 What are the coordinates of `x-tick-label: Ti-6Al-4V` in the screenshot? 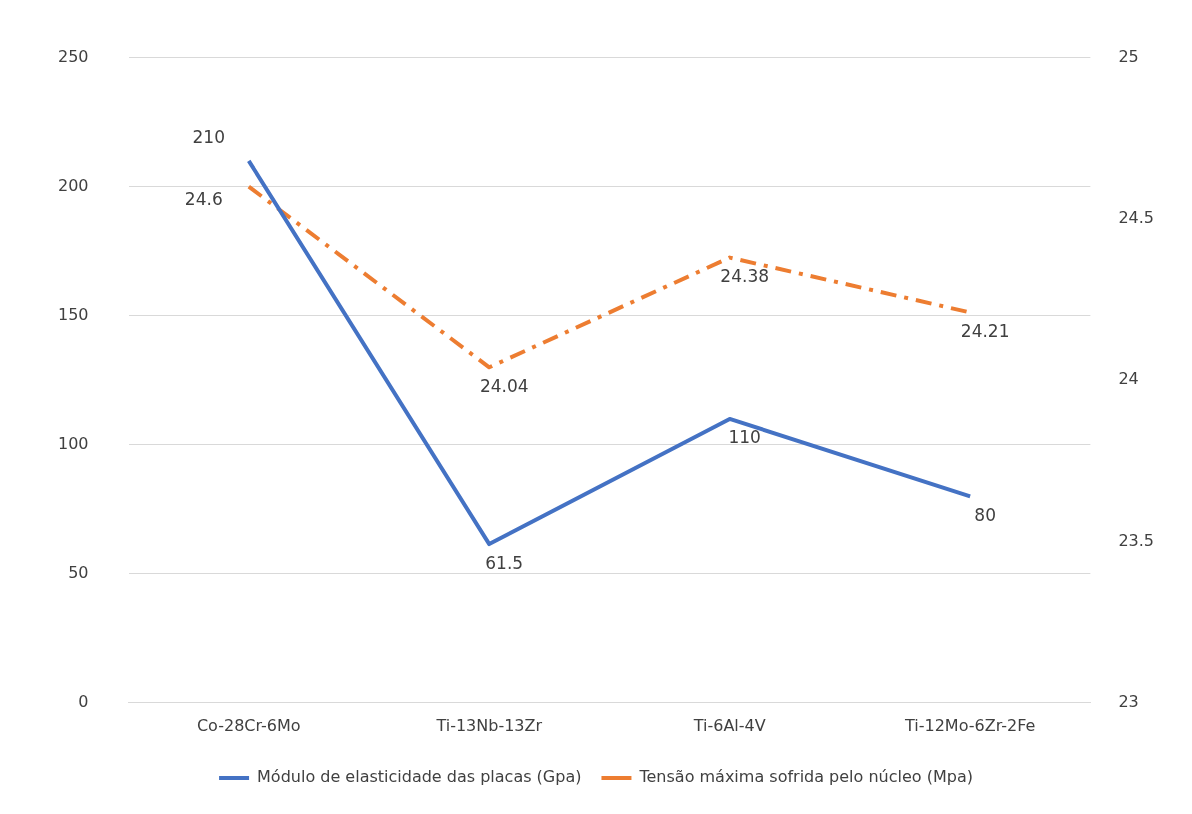 It's located at (729, 725).